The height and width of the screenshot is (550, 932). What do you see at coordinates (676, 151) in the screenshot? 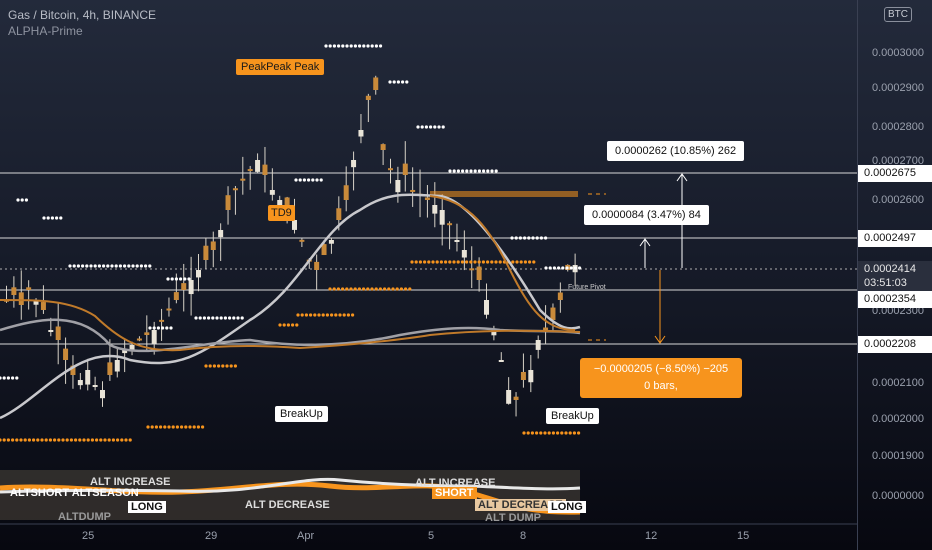
I see `measure-box-up-big: 0.0000262 (10.85%) 262` at bounding box center [676, 151].